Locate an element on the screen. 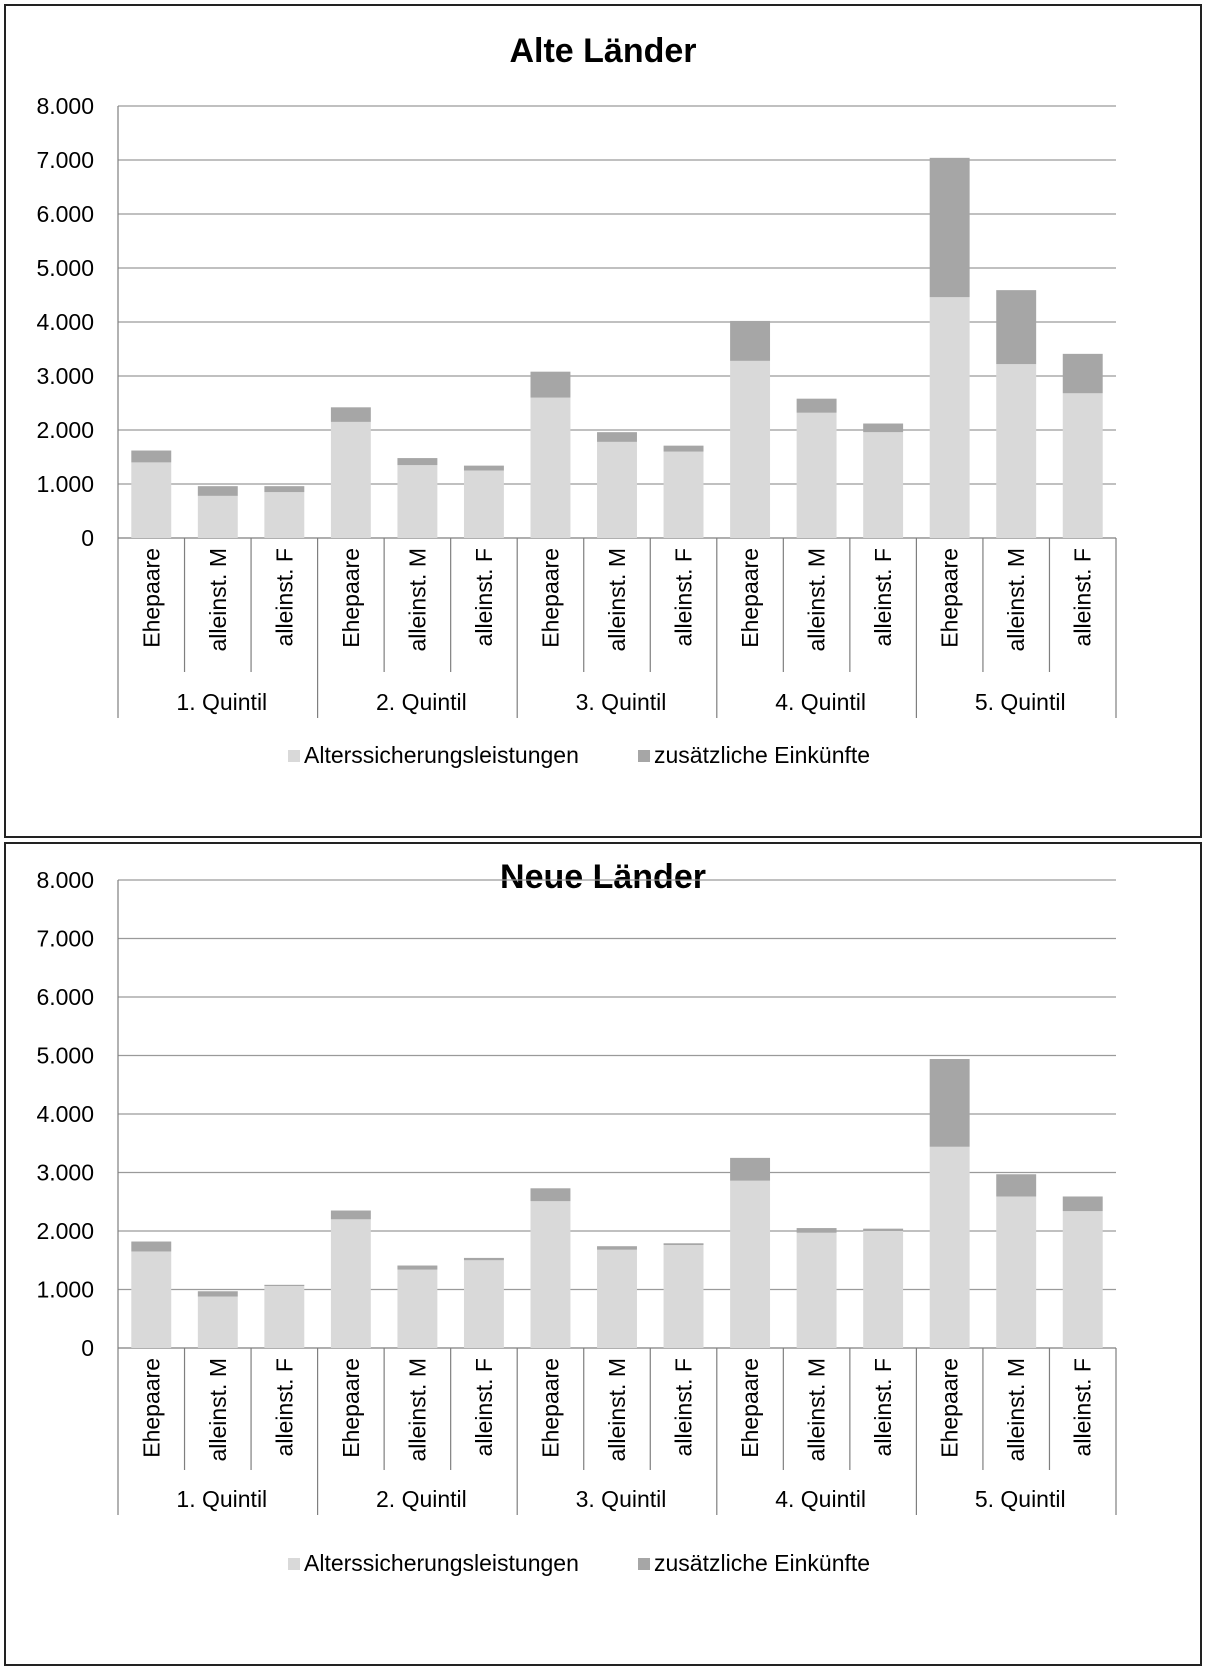 The width and height of the screenshot is (1206, 1670). chart-title: Neue Länder is located at coordinates (603, 877).